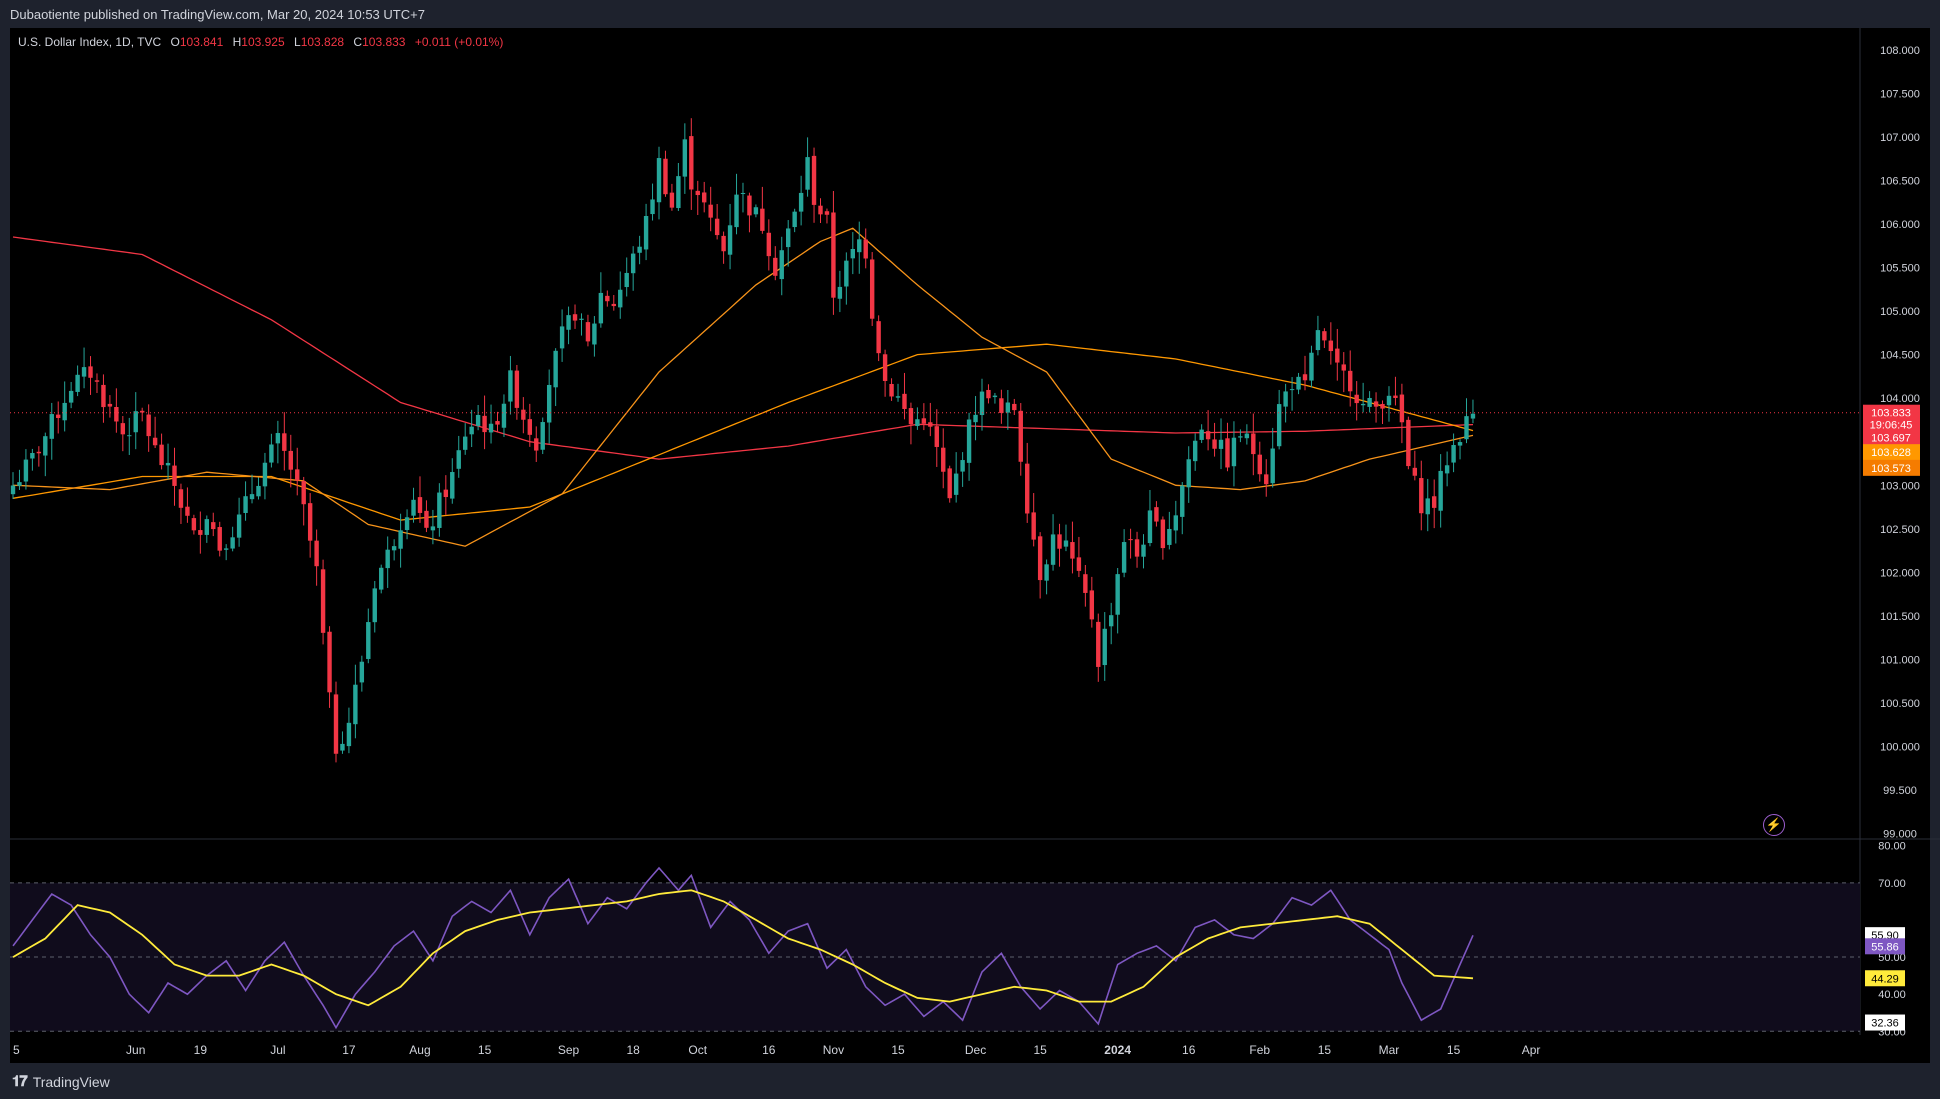 The width and height of the screenshot is (1940, 1099). I want to click on time-tick-label: Mar, so click(1389, 1050).